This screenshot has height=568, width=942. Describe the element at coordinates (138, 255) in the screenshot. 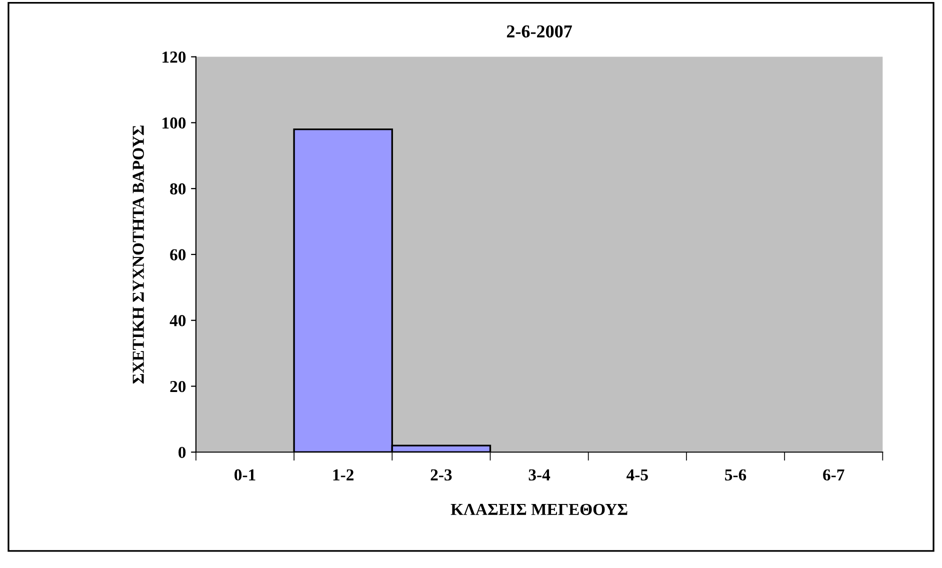

I see `y-axis-title: ΣΧΕΤΙΚΗ ΣΥΧΝΟΤΗΤΑ ΒΑΡΟΥΣ` at that location.